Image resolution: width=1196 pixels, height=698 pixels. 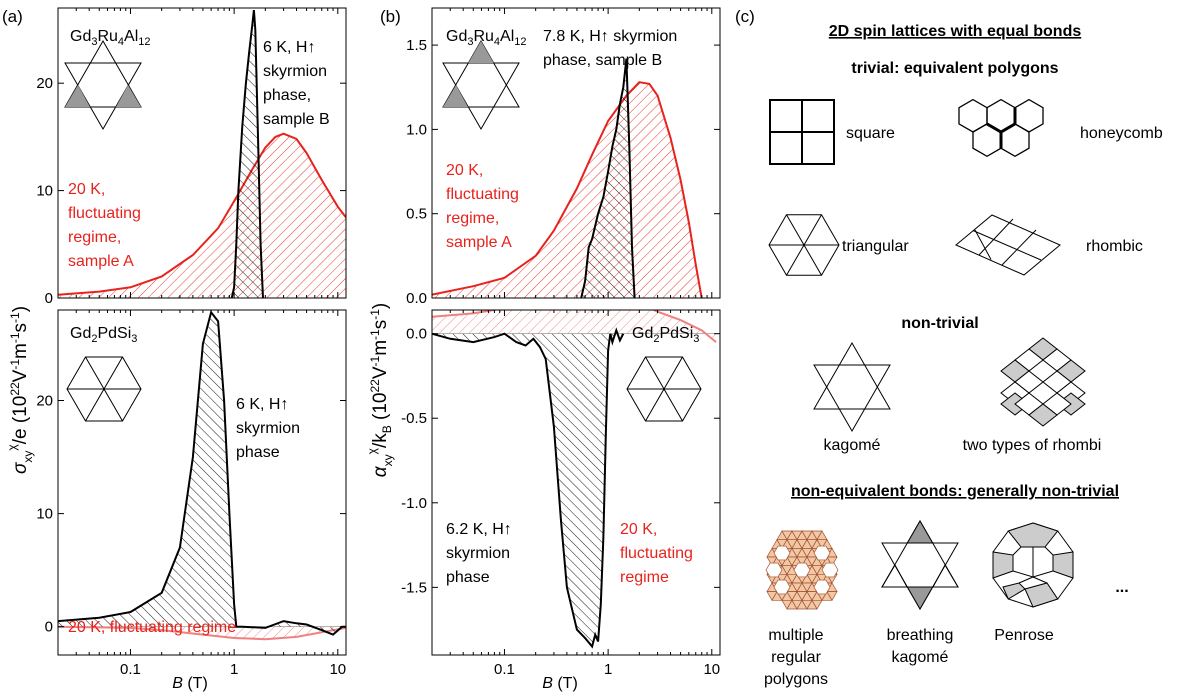 I want to click on kagome-lattice-icon, so click(x=852, y=387).